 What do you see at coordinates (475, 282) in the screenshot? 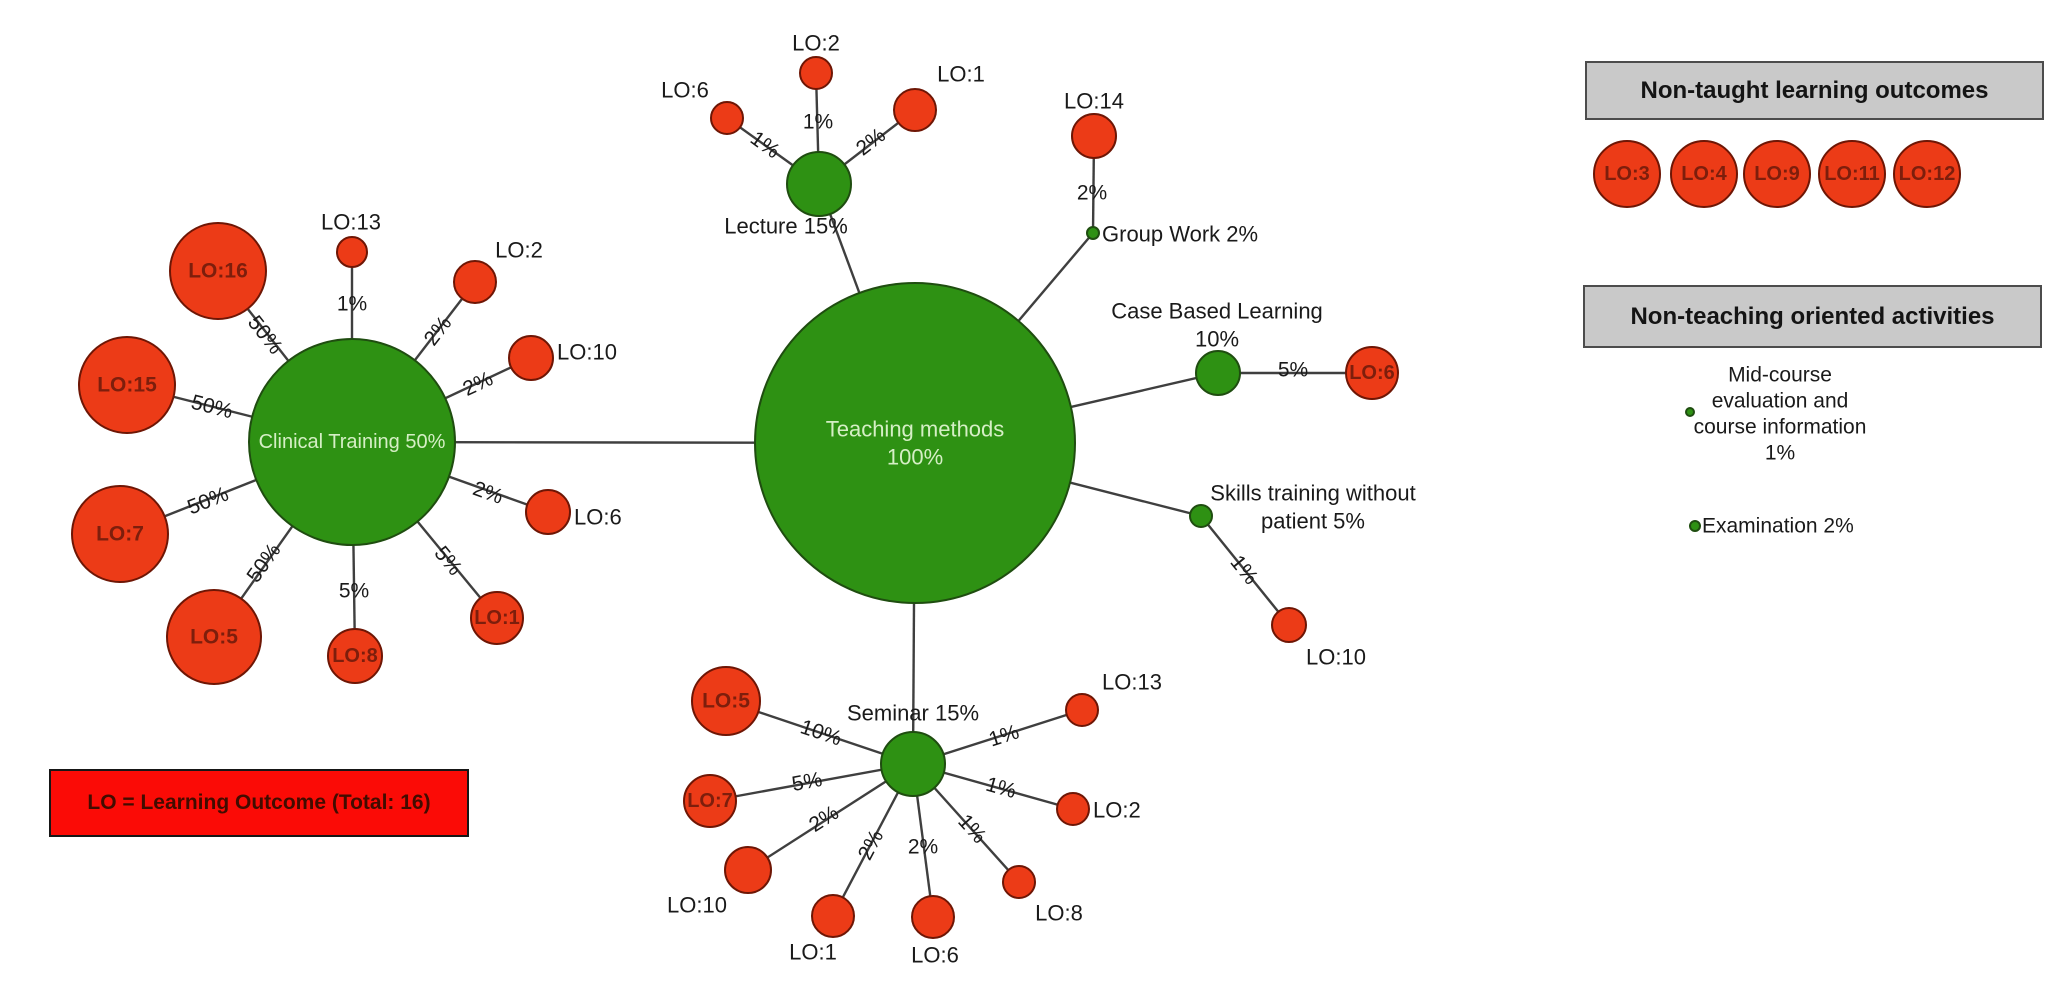
I see `node-c-lo2` at bounding box center [475, 282].